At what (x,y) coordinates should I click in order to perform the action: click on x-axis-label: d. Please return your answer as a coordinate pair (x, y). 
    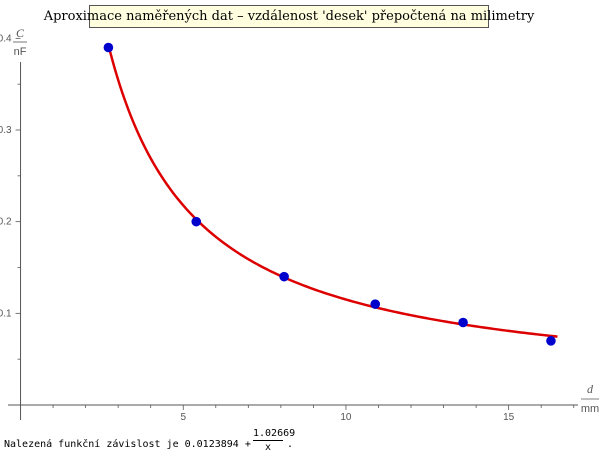
    Looking at the image, I should click on (590, 389).